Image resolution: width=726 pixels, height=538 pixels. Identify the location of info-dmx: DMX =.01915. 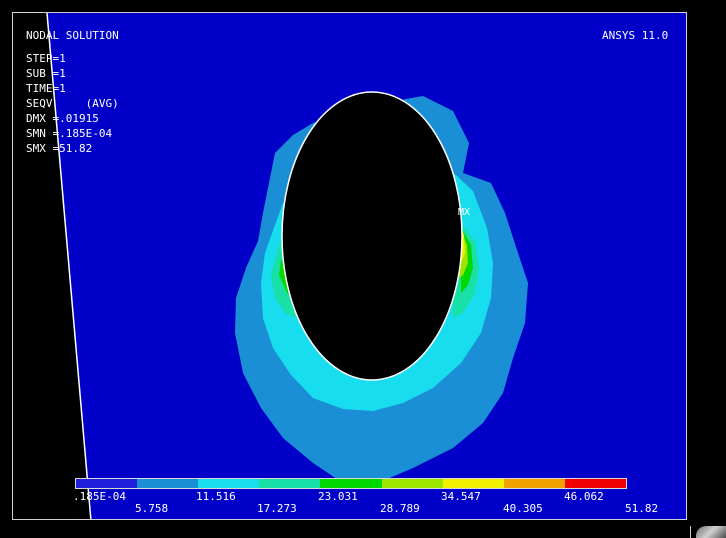
(62, 118).